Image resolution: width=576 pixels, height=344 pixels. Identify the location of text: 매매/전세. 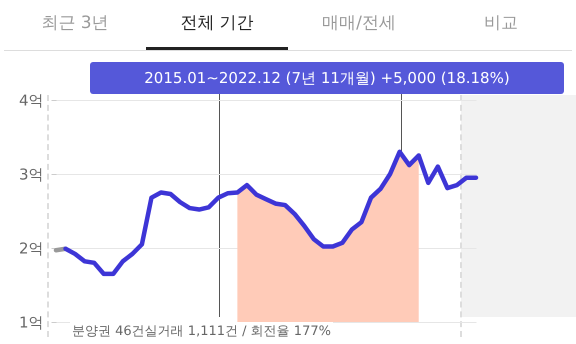
(359, 23).